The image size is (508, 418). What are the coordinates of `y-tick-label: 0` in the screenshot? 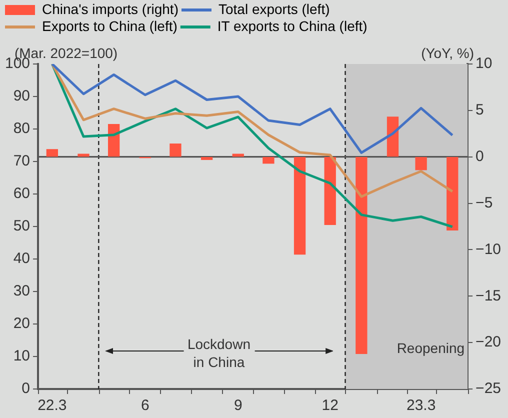 It's located at (26, 389).